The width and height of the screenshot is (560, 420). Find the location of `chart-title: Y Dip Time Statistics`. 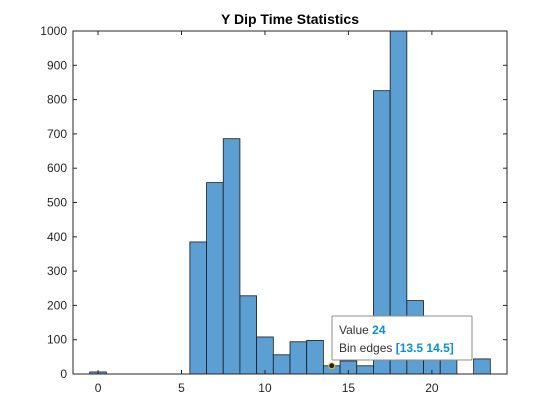

chart-title: Y Dip Time Statistics is located at coordinates (290, 19).